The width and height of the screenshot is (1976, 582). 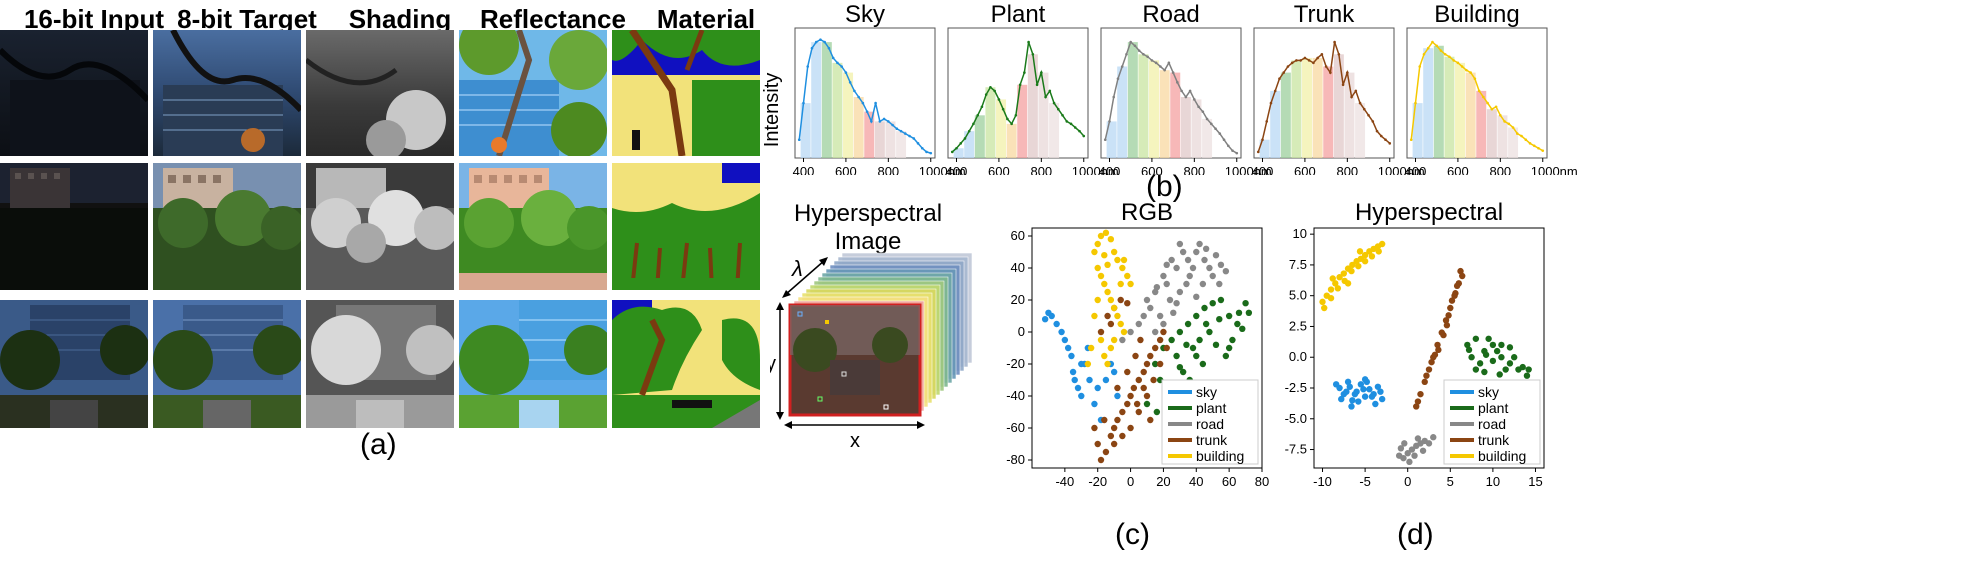 What do you see at coordinates (804, 169) in the screenshot?
I see `spectrum-tick-label: 400` at bounding box center [804, 169].